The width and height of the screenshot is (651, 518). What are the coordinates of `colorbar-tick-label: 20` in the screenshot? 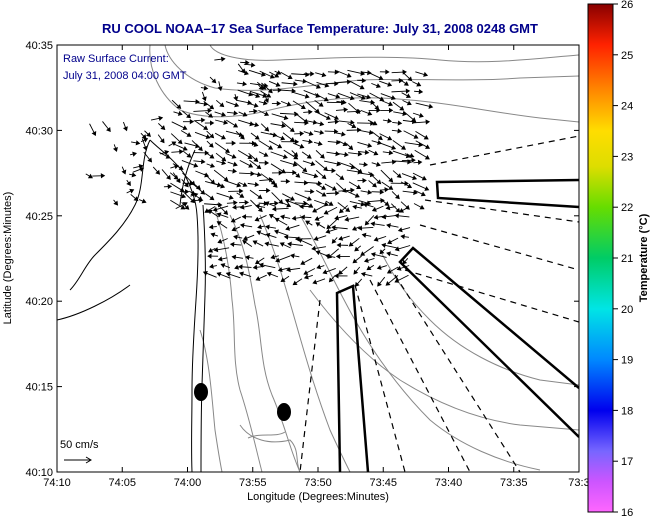 It's located at (627, 310).